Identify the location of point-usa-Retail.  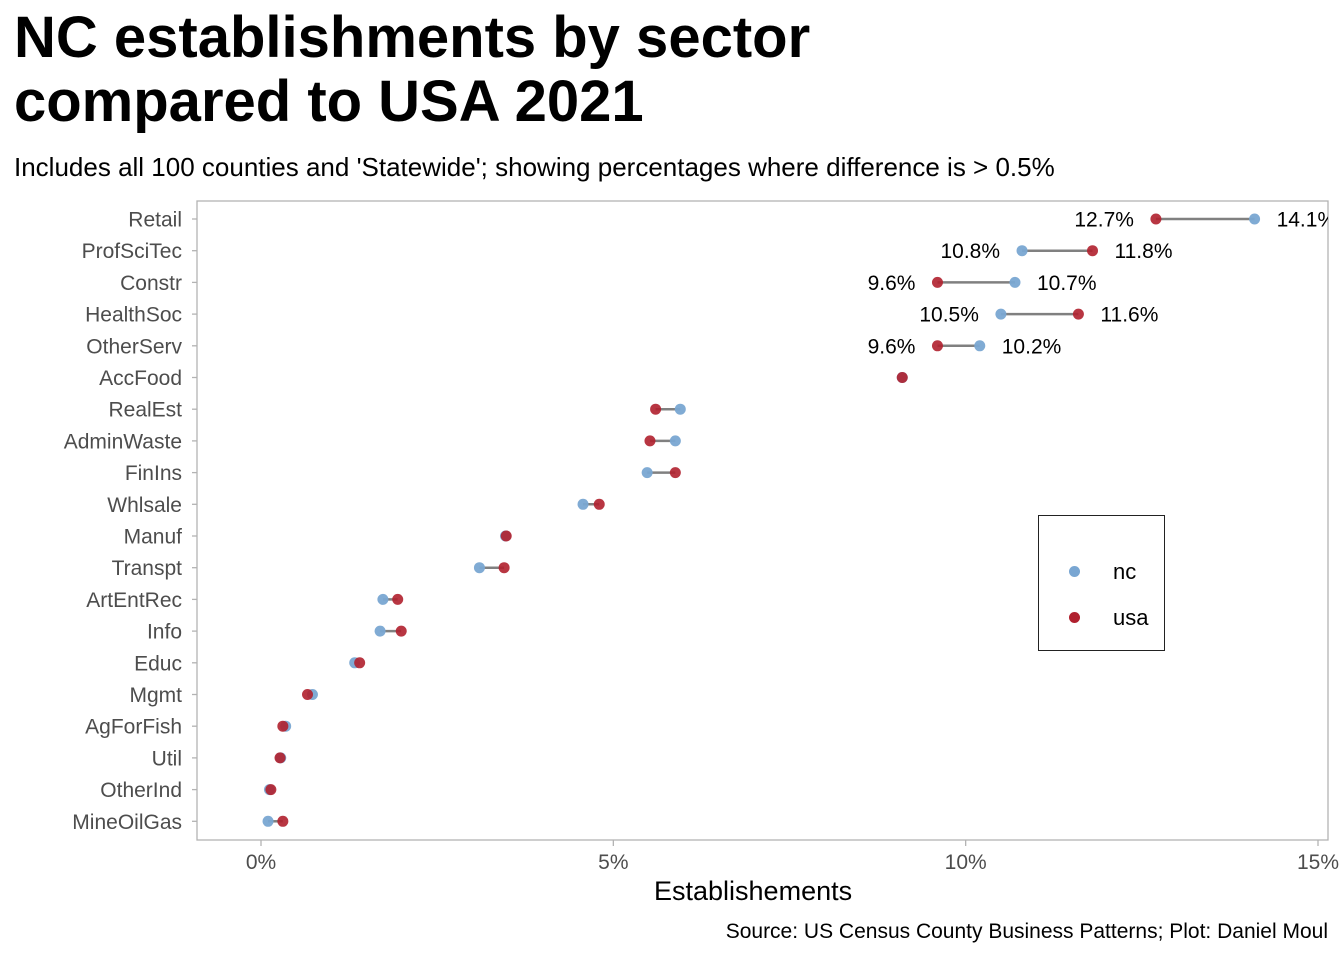
(1156, 219).